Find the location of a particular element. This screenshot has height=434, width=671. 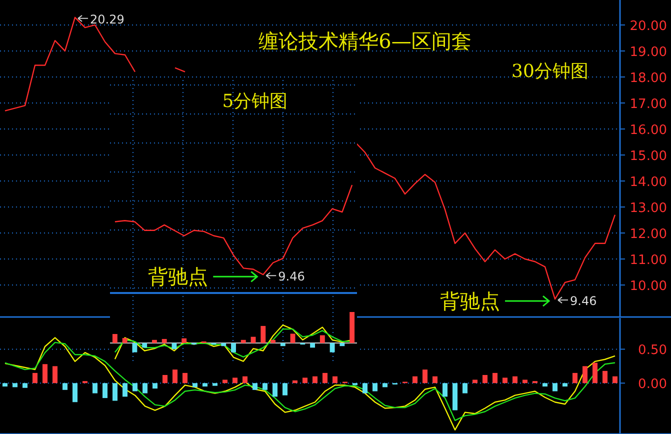

text: 缠论技术精华6—区间套 is located at coordinates (365, 41).